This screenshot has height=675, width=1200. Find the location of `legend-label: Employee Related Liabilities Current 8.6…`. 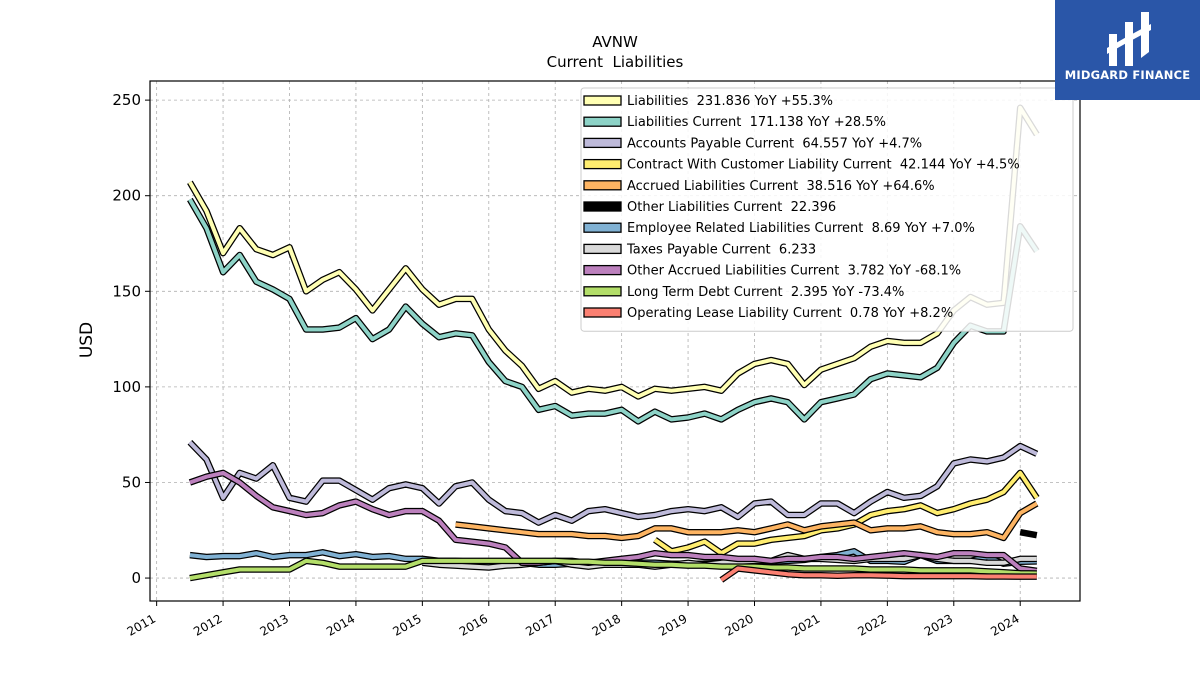

legend-label: Employee Related Liabilities Current 8.6… is located at coordinates (801, 228).